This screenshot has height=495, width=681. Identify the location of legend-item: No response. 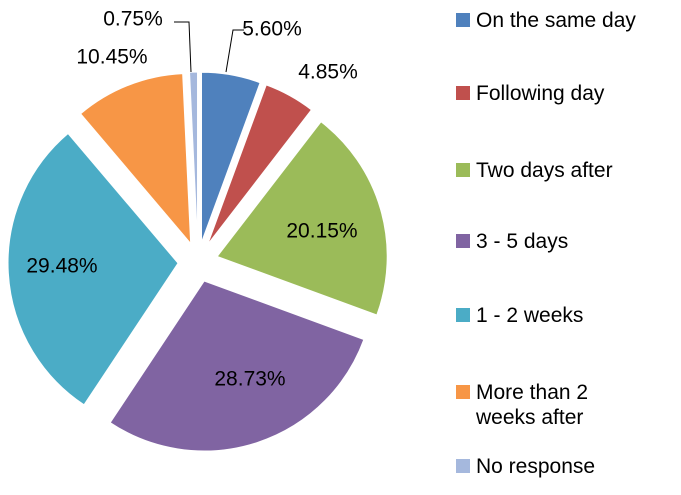
(525, 466).